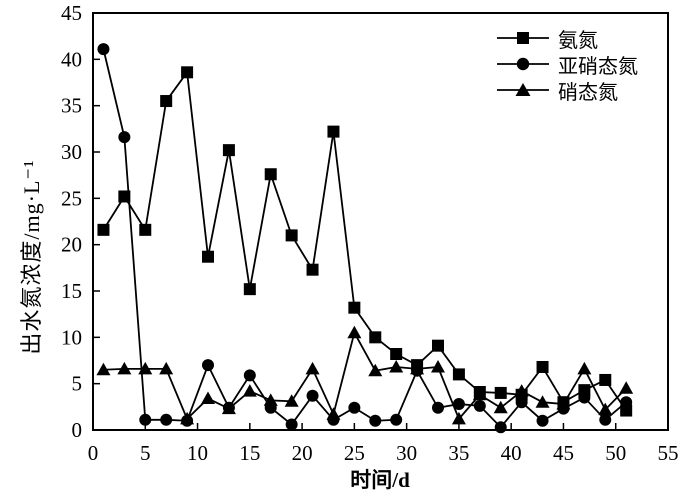  I want to click on circle-marker-icon, so click(523, 64).